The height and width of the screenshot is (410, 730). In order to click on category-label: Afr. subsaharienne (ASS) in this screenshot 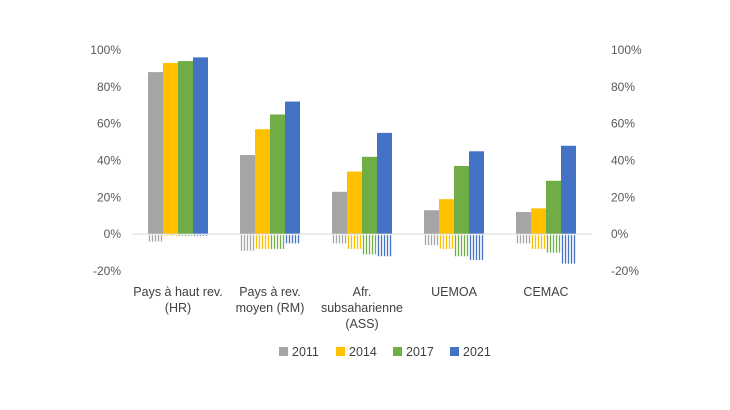, I will do `click(362, 308)`.